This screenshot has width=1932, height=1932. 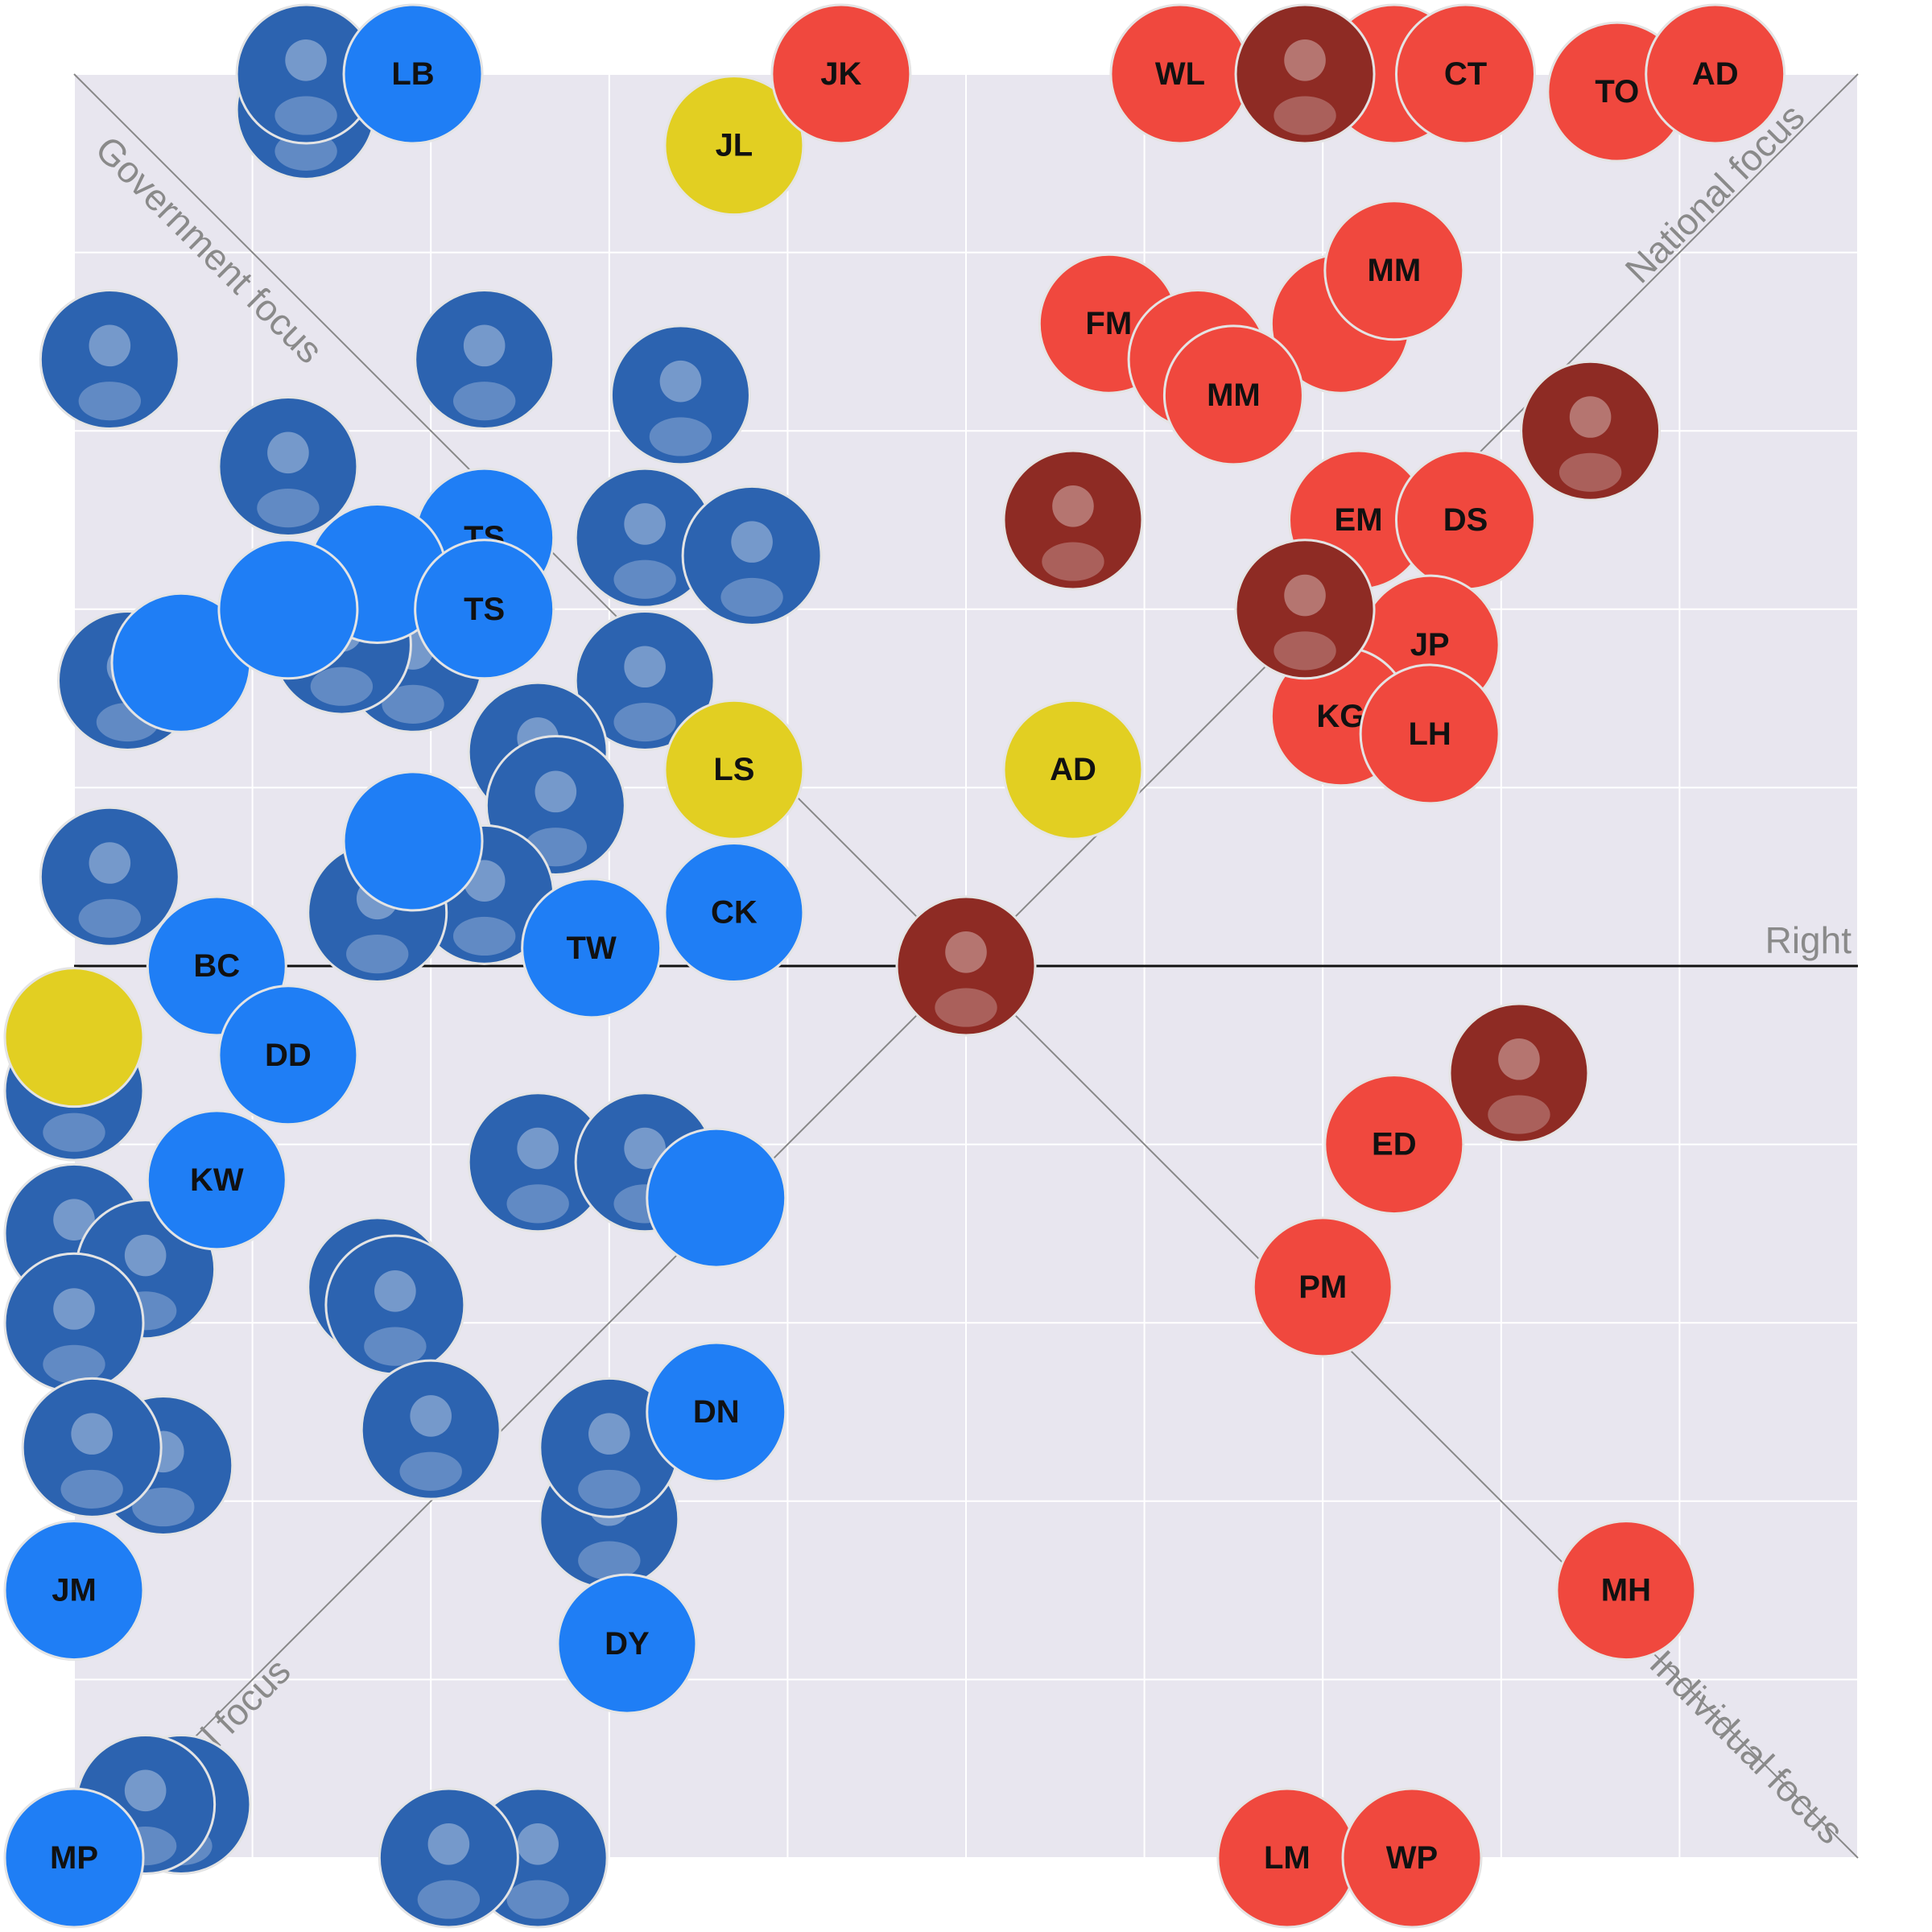 What do you see at coordinates (1322, 1287) in the screenshot?
I see `candidate-marker: PM` at bounding box center [1322, 1287].